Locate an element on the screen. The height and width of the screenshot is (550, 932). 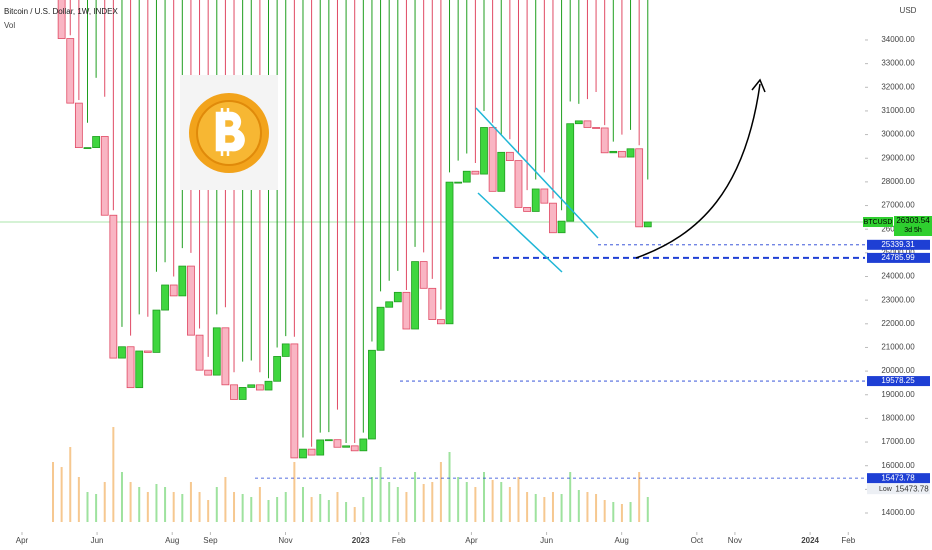
y-tick-label: 24000.00 is located at coordinates (898, 276).